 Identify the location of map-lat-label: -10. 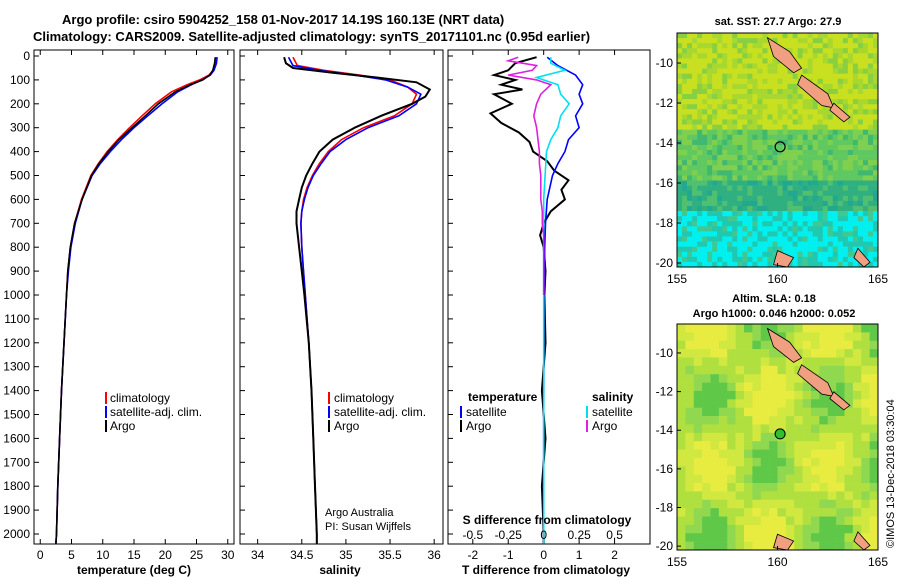
(665, 63).